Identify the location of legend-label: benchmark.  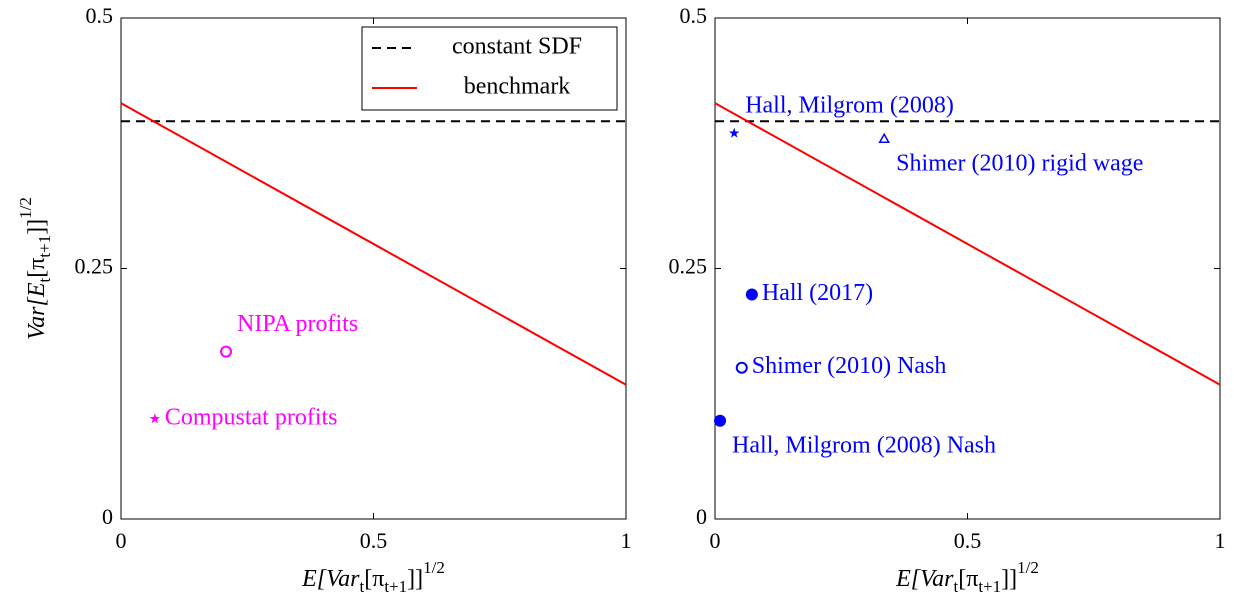
(517, 87).